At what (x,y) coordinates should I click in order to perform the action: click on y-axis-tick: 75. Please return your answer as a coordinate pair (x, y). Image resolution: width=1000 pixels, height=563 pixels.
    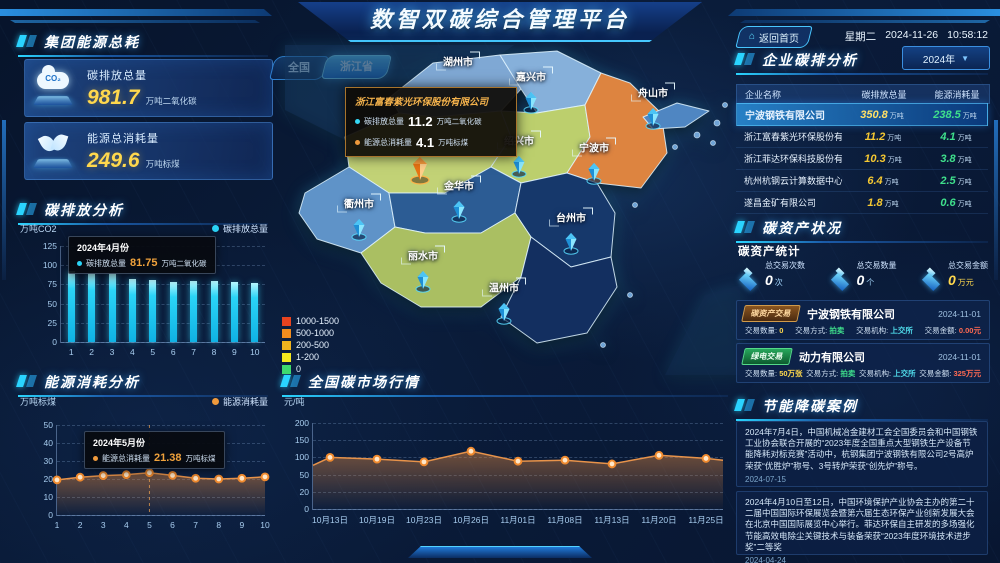
    Looking at the image, I should click on (52, 284).